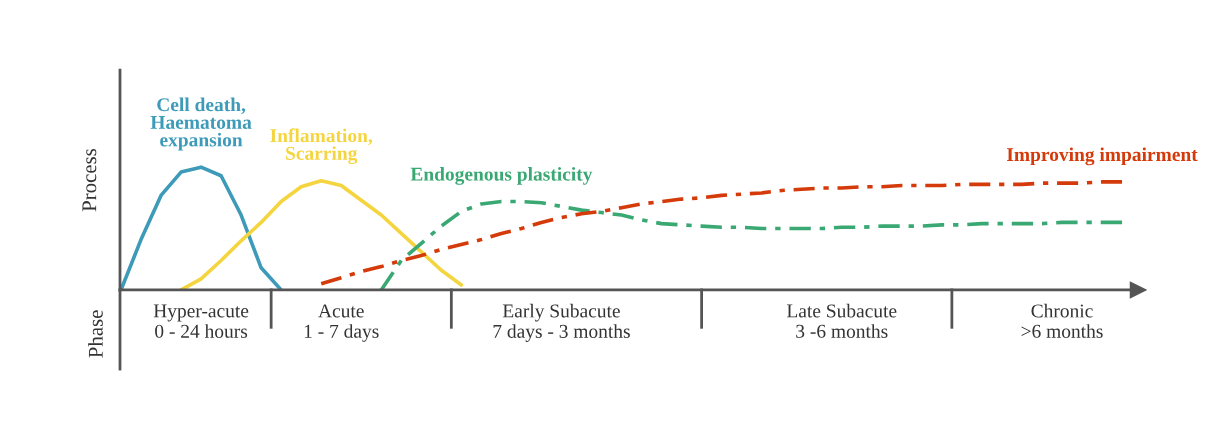 Image resolution: width=1212 pixels, height=444 pixels. What do you see at coordinates (95, 334) in the screenshot?
I see `text: Phase` at bounding box center [95, 334].